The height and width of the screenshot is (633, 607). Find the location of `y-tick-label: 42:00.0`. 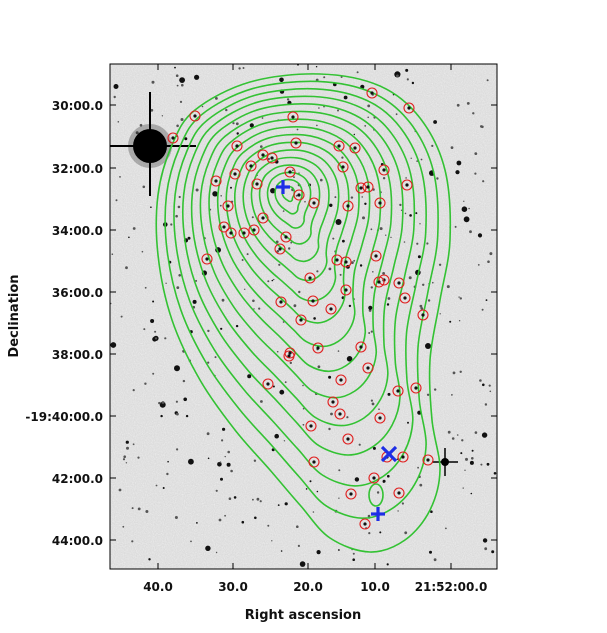

y-tick-label: 42:00.0 is located at coordinates (77, 479).